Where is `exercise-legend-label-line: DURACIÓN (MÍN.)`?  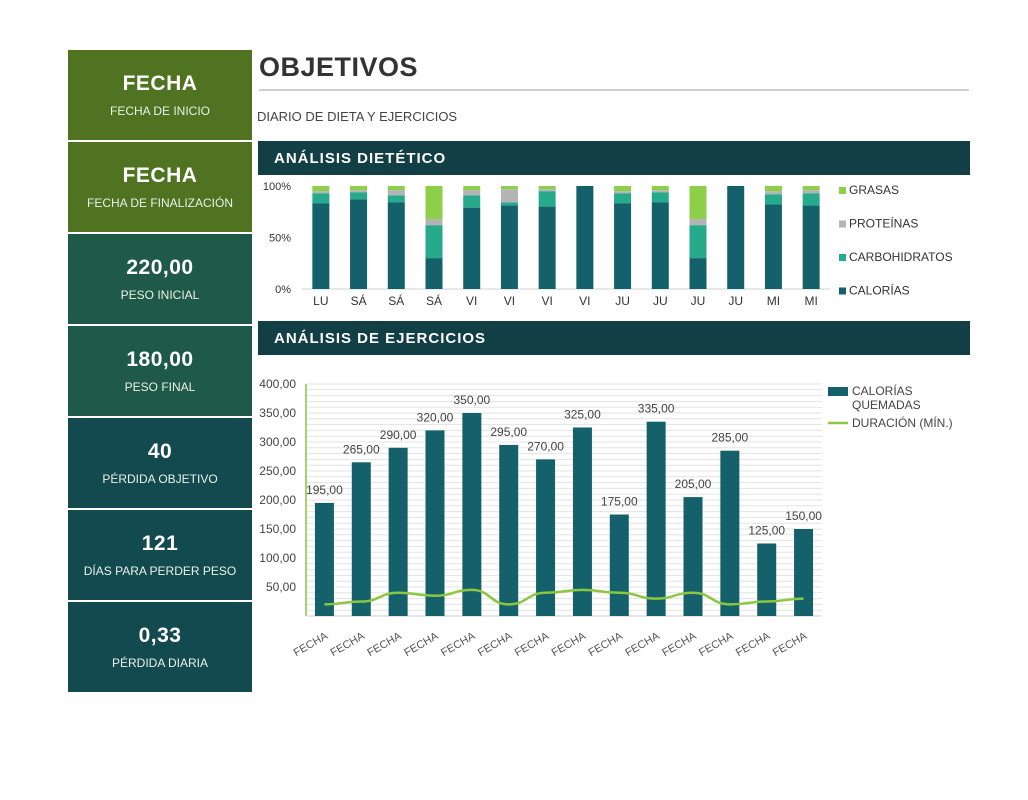 exercise-legend-label-line: DURACIÓN (MÍN.) is located at coordinates (902, 422).